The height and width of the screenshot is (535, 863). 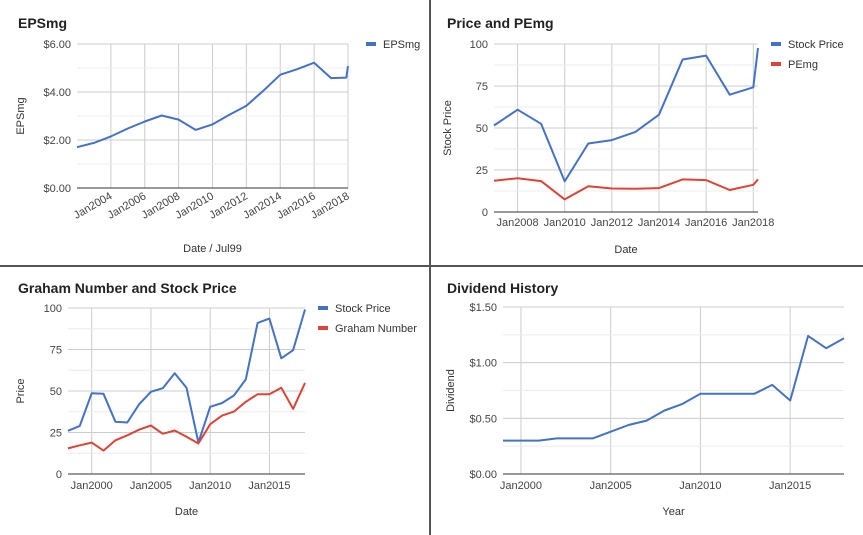 I want to click on x-tick-label: Jan2012, so click(x=612, y=223).